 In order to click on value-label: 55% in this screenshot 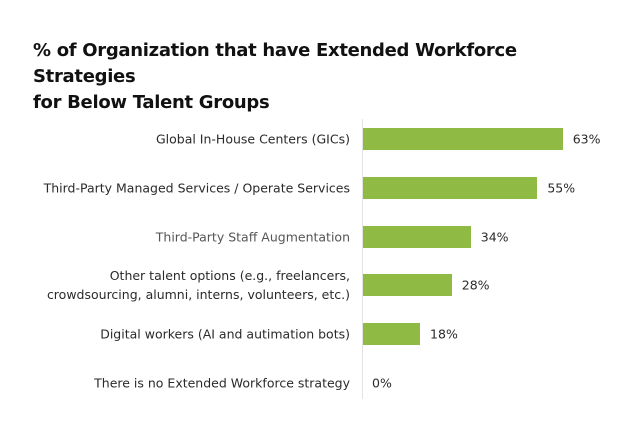, I will do `click(561, 188)`.